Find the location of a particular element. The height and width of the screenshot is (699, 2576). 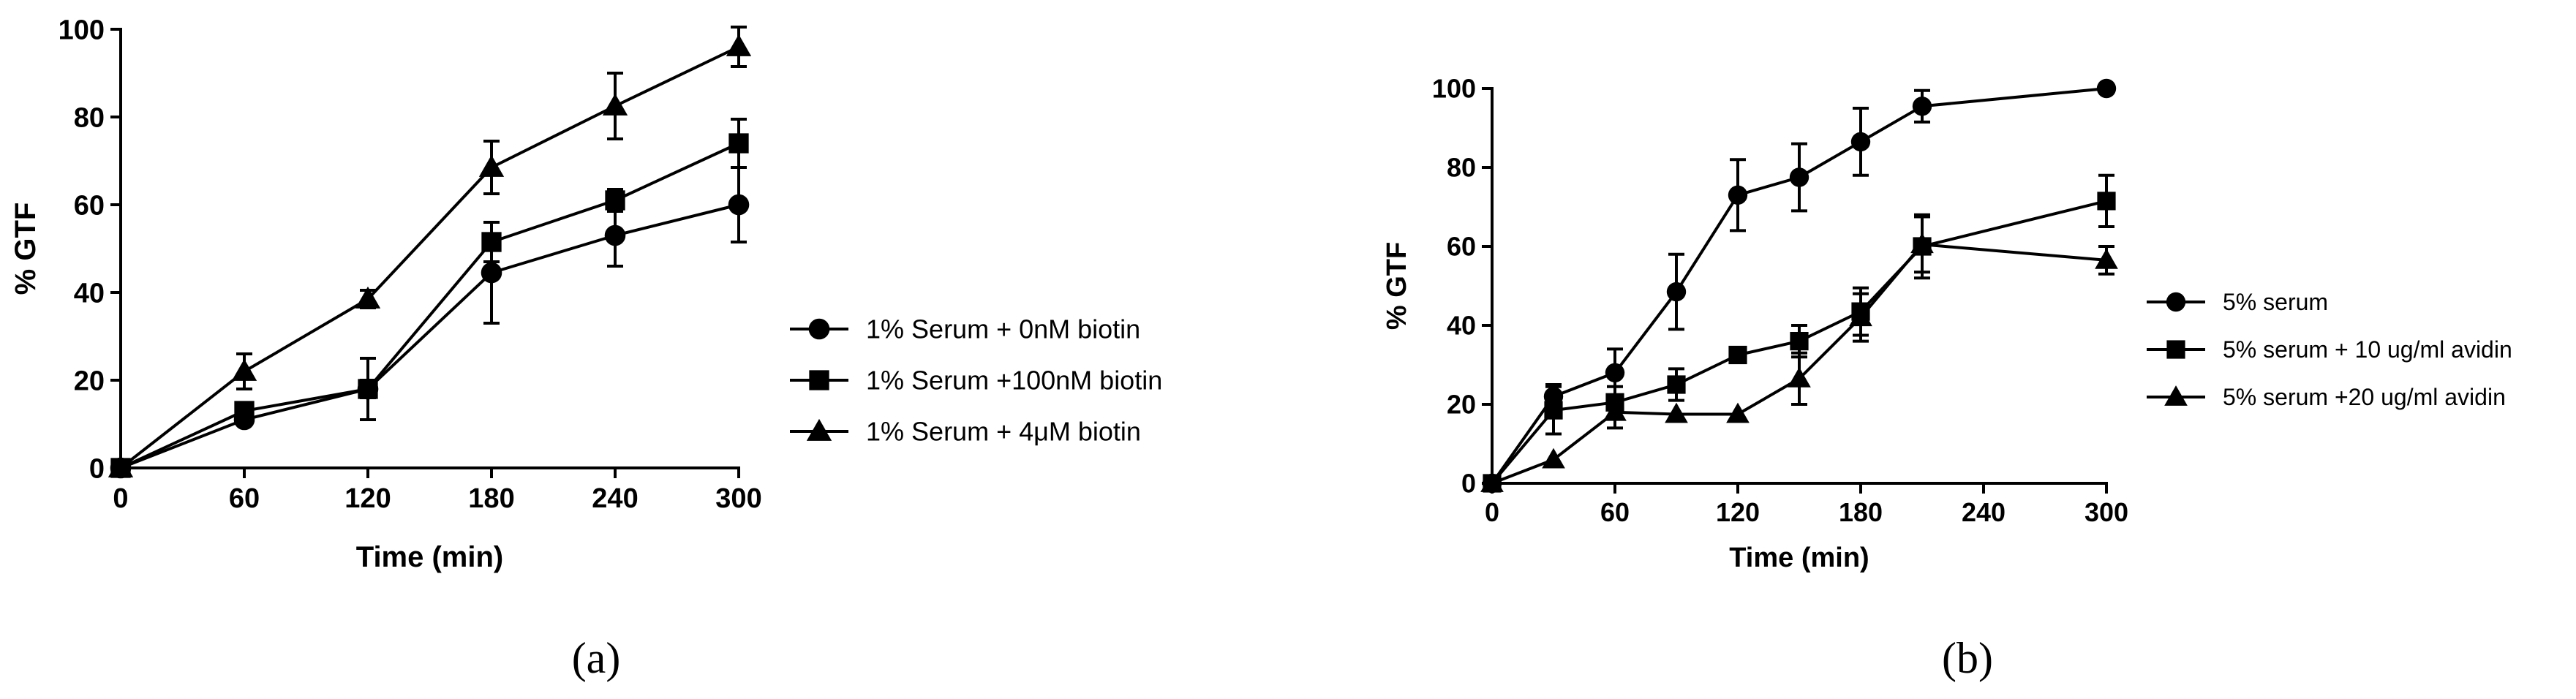

panel-label: (b) is located at coordinates (1967, 658).